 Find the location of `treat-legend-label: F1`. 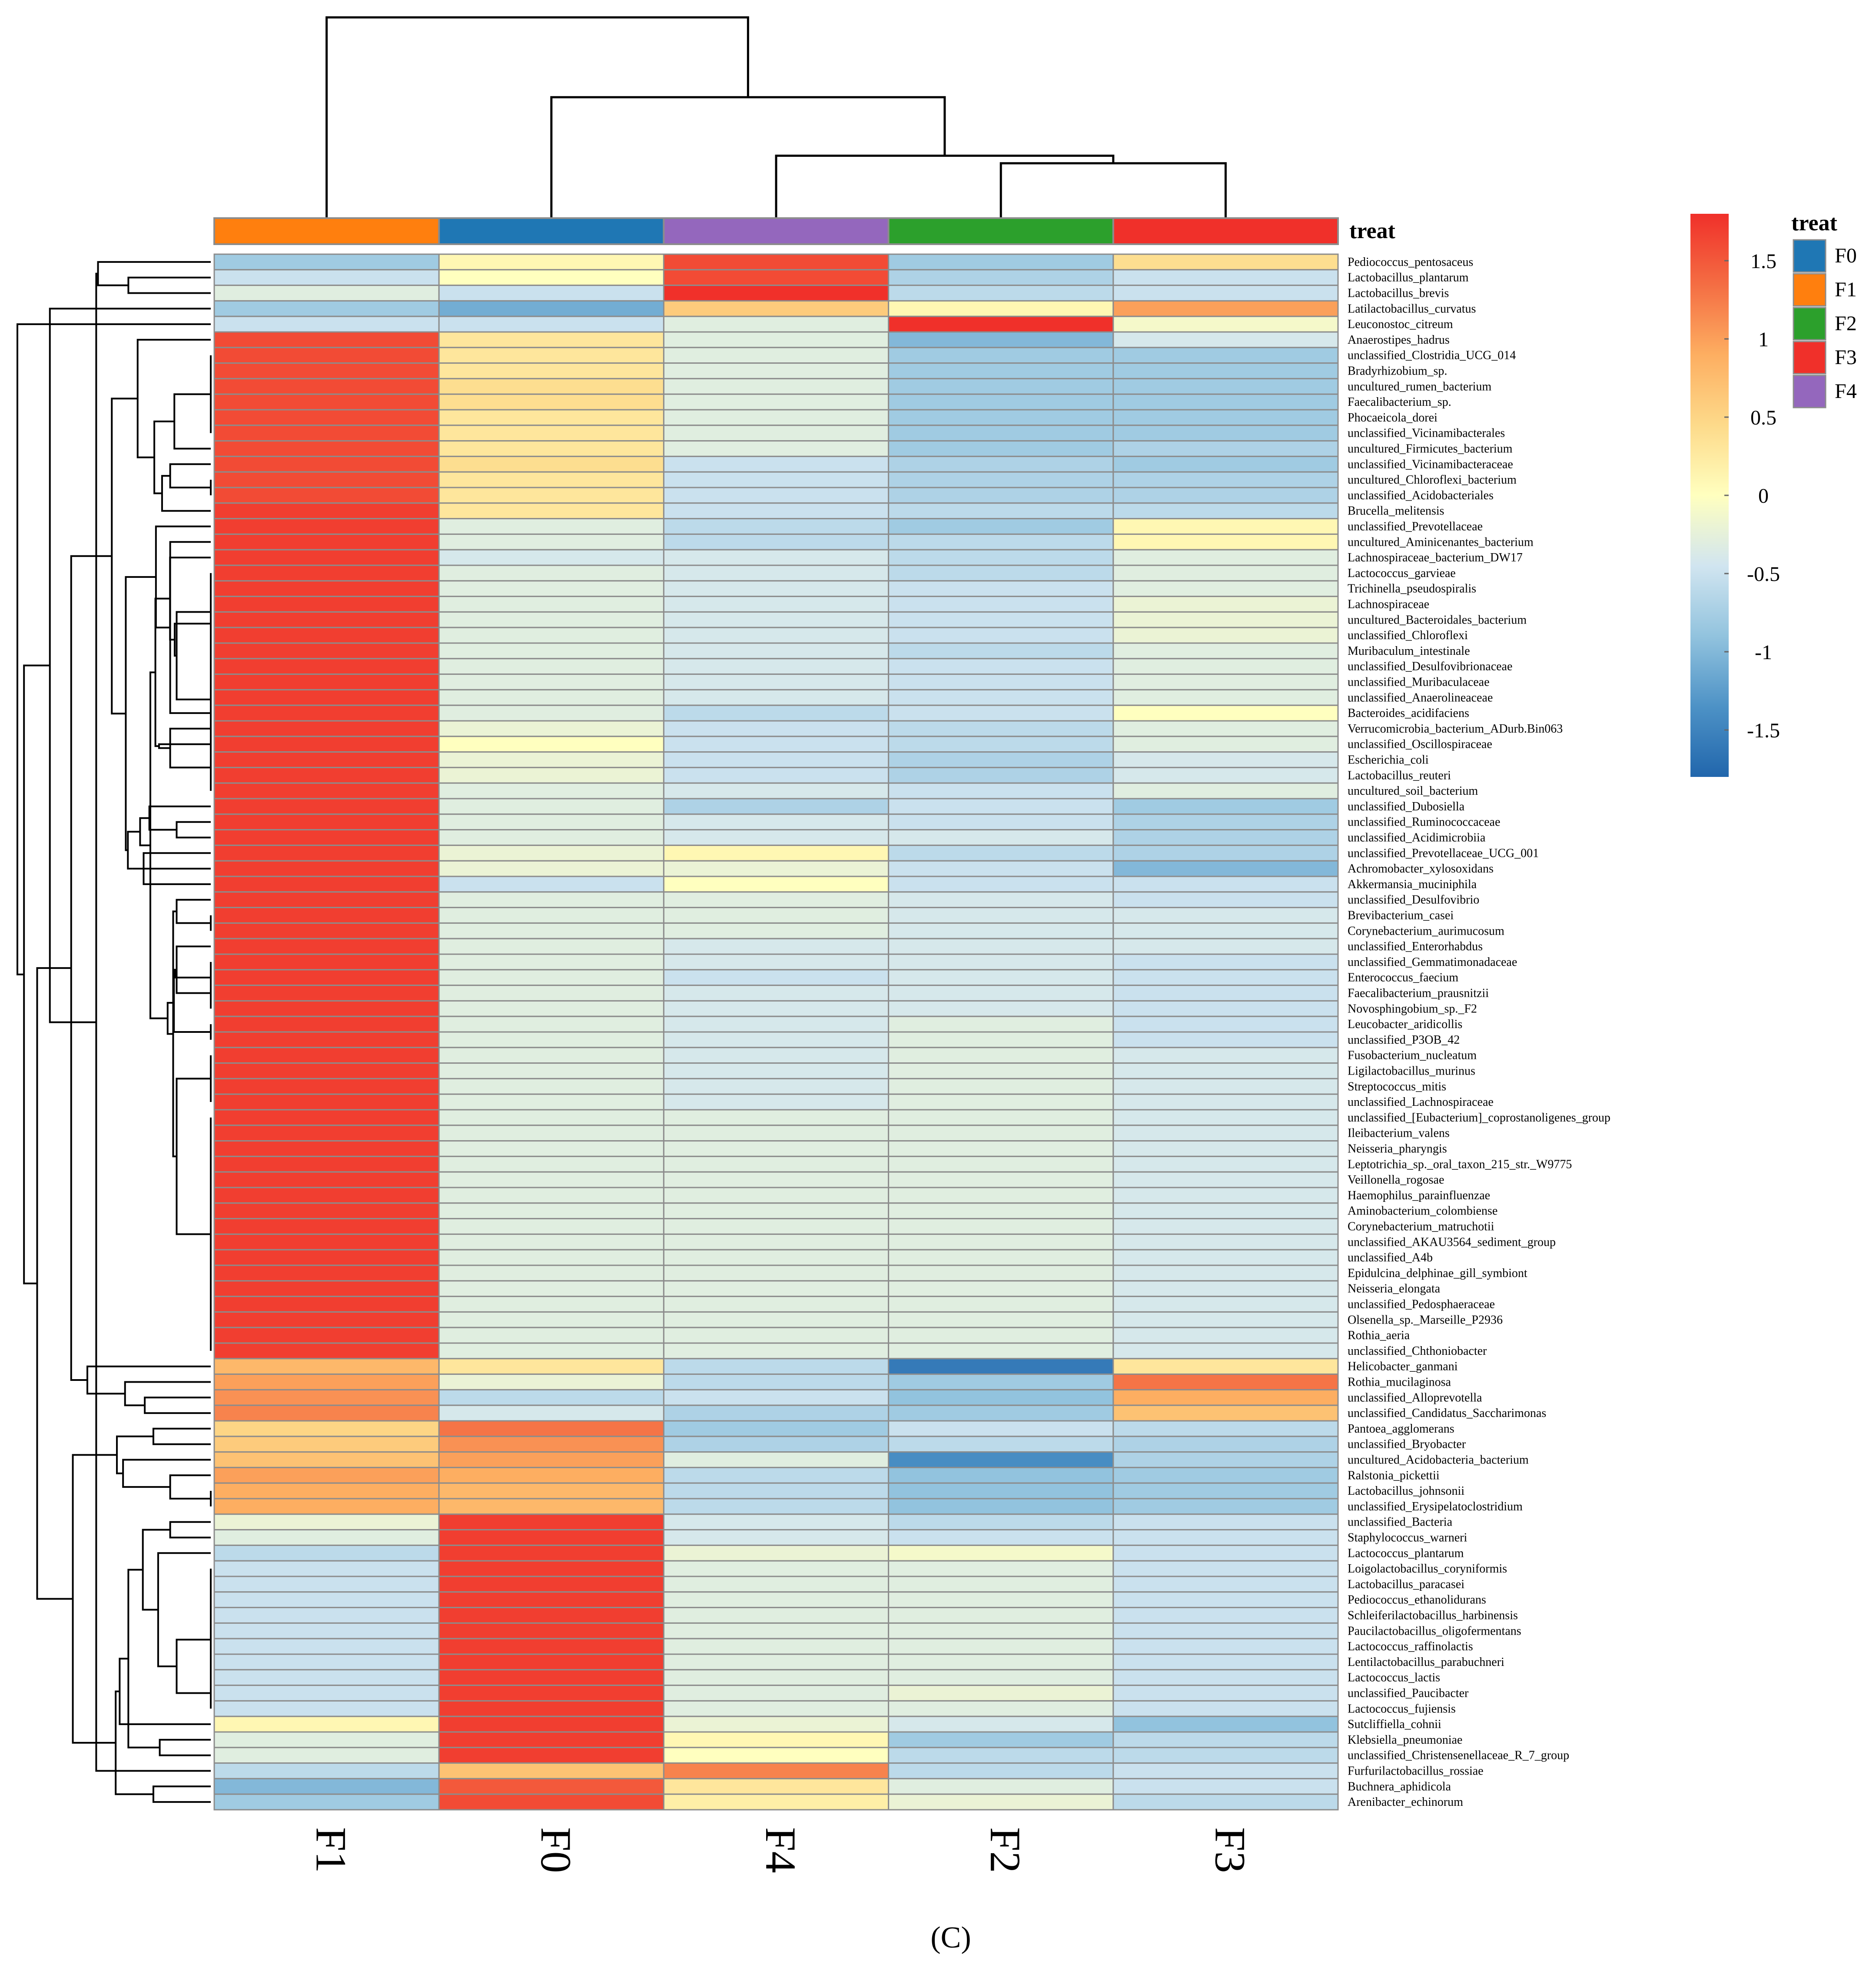

treat-legend-label: F1 is located at coordinates (1846, 289).